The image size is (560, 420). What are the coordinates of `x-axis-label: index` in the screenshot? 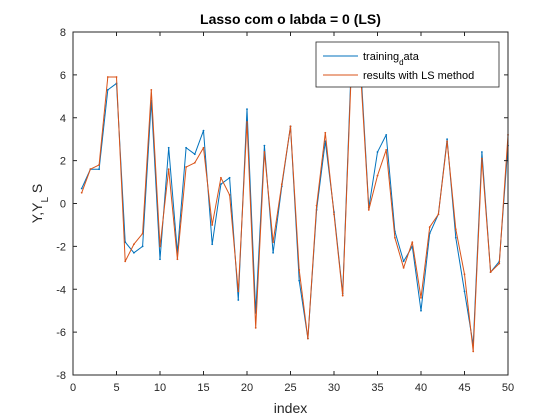 It's located at (290, 408).